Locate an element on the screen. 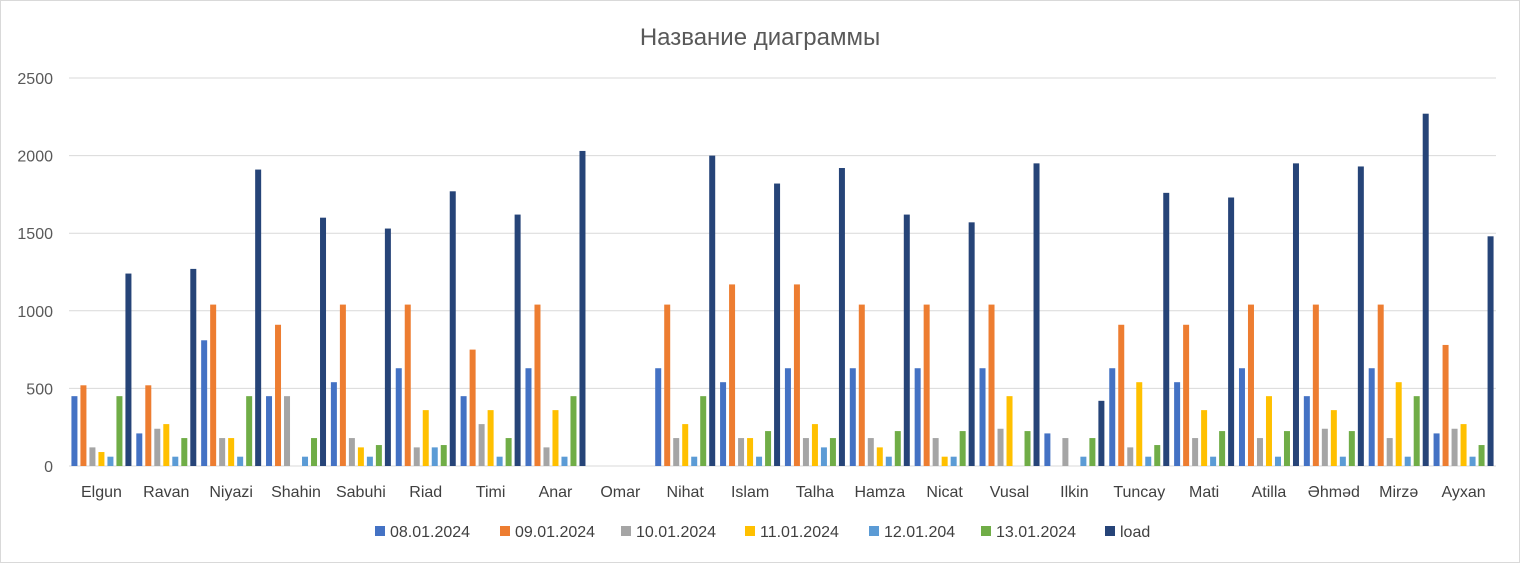 This screenshot has height=563, width=1520. y-tick-label: 2500 is located at coordinates (35, 79).